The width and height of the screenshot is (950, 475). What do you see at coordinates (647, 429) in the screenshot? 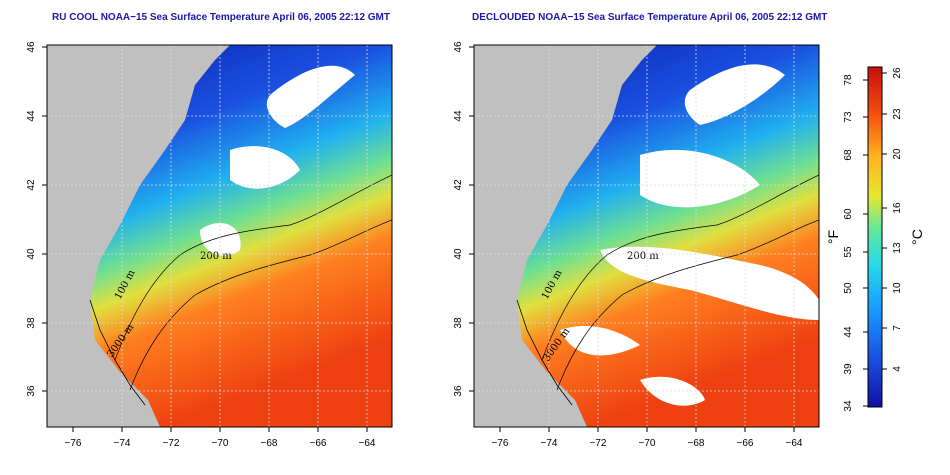
I see `right-x-axis` at bounding box center [647, 429].